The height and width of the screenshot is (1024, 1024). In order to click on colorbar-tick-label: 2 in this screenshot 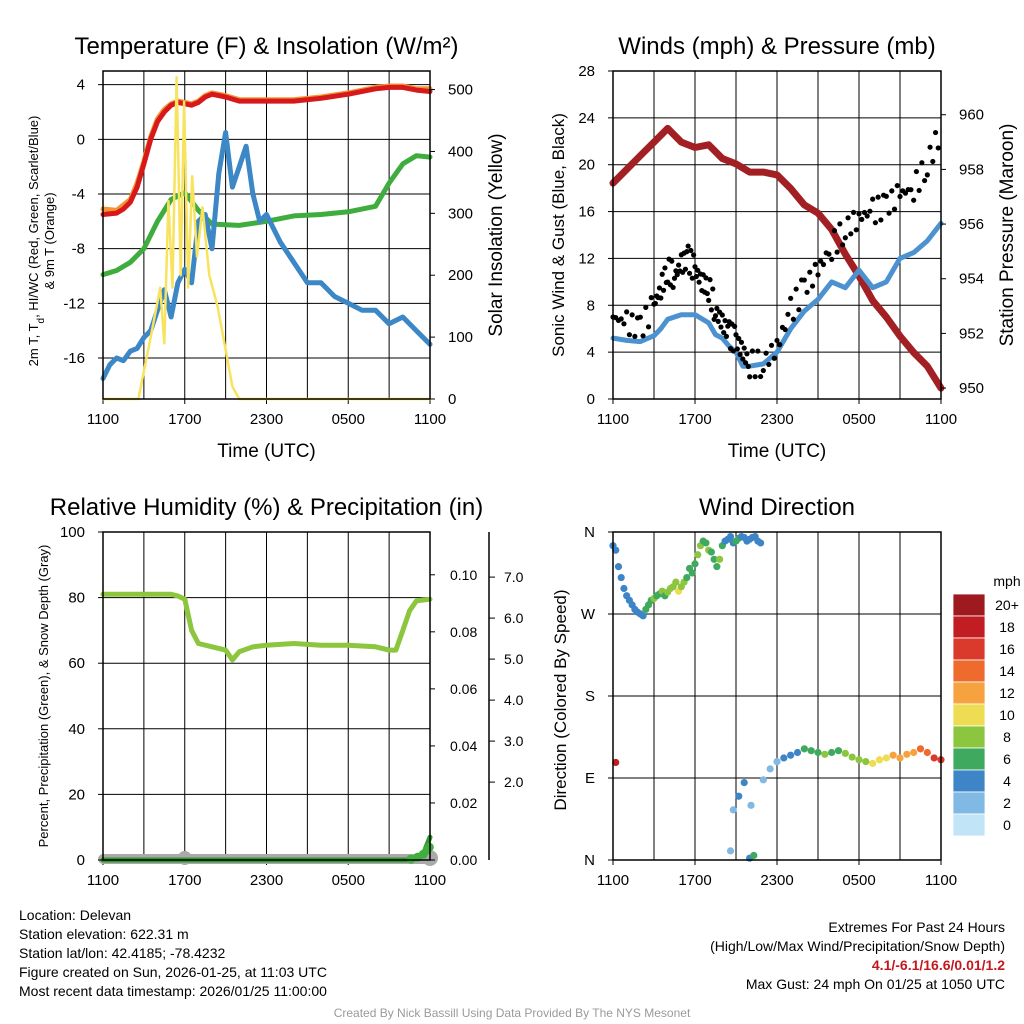, I will do `click(1007, 803)`.